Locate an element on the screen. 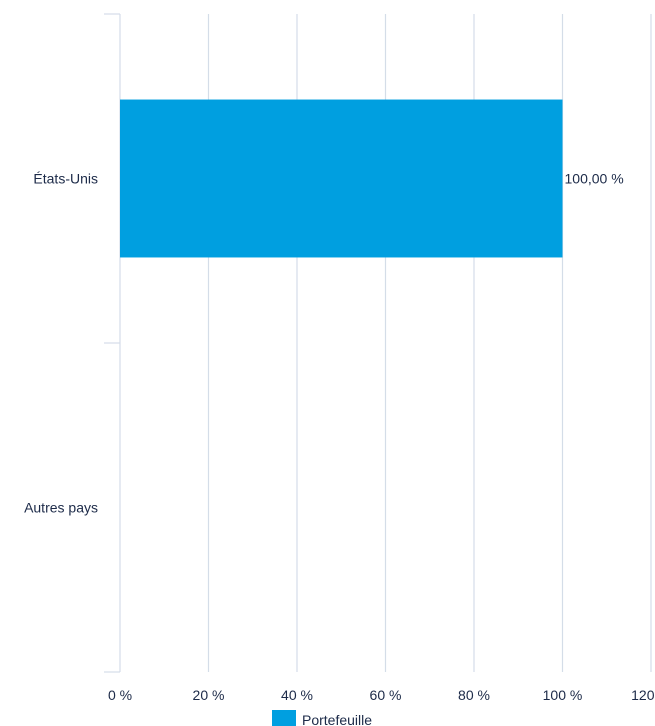 This screenshot has height=726, width=655. legend-label: Portefeuille is located at coordinates (337, 719).